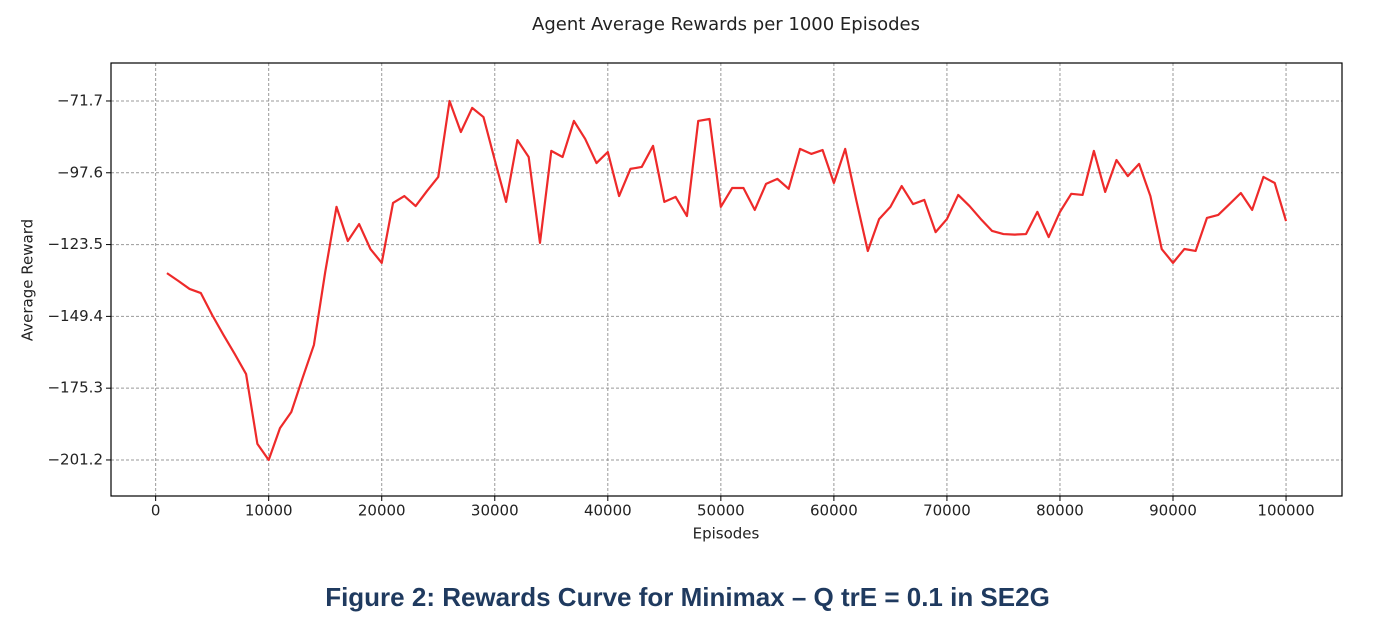 The width and height of the screenshot is (1375, 636). I want to click on x-tick-label: 60000, so click(834, 511).